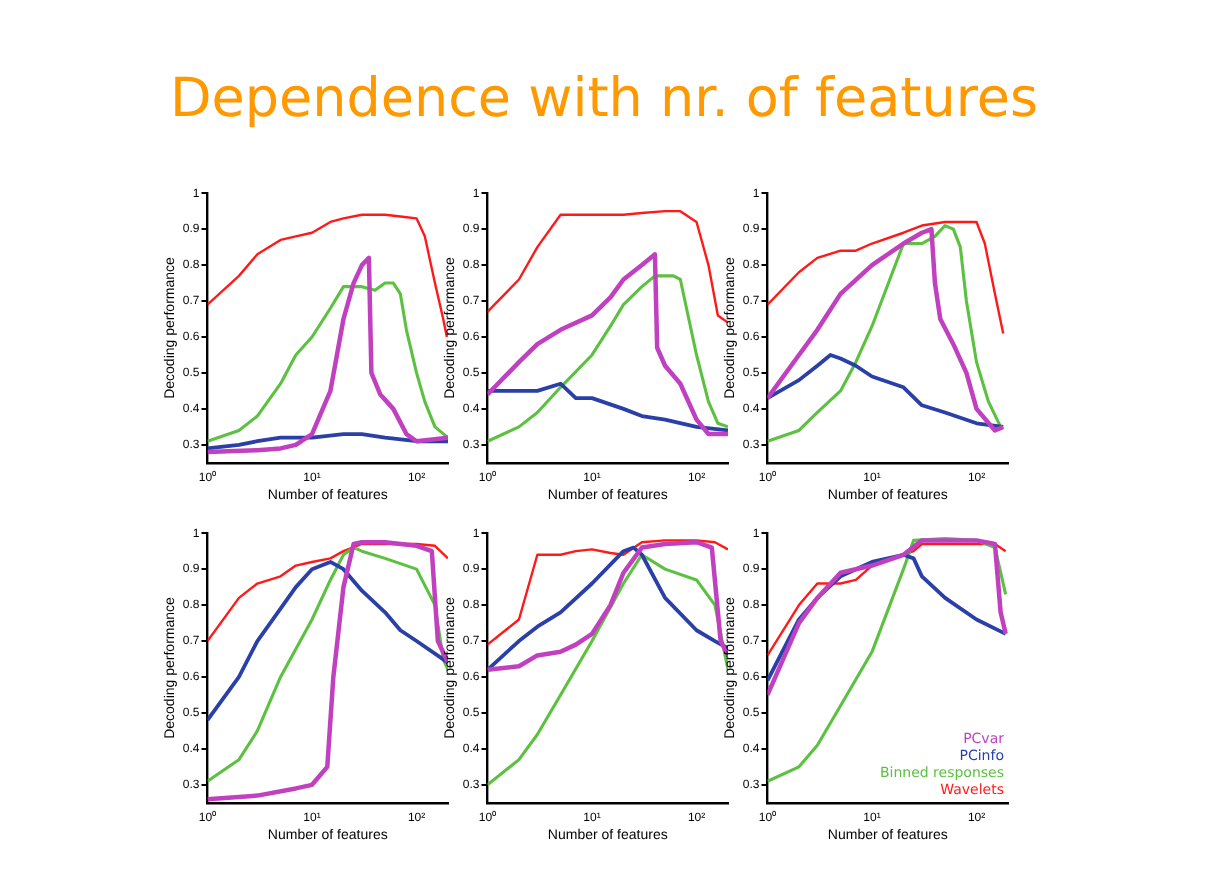 This screenshot has width=1208, height=896. What do you see at coordinates (604, 99) in the screenshot?
I see `text: Dependence with nr. of features` at bounding box center [604, 99].